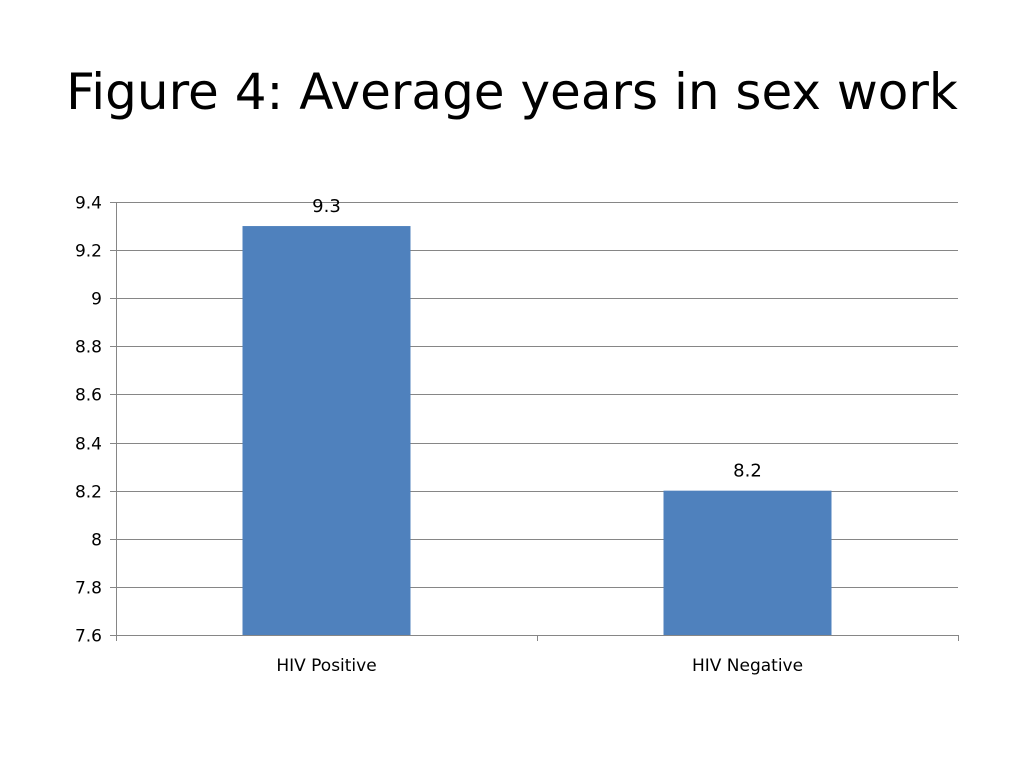 This screenshot has width=1024, height=768. I want to click on y-tick-label: 9.4, so click(88, 204).